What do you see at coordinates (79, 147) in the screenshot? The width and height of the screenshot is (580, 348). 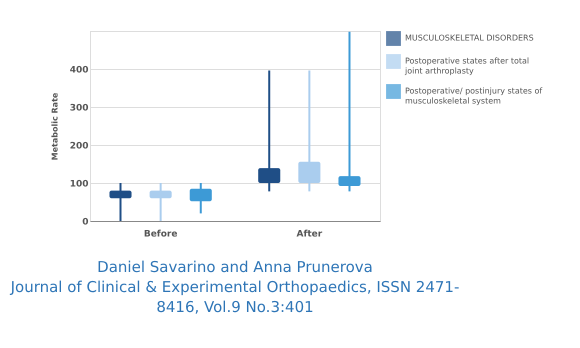 I see `y-tick-label: 200` at bounding box center [79, 147].